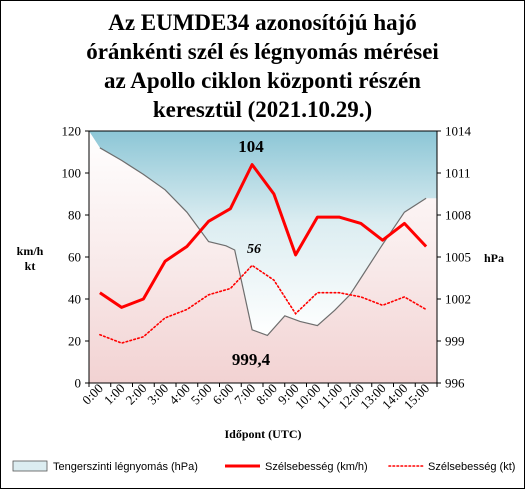 This screenshot has height=489, width=525. What do you see at coordinates (157, 394) in the screenshot?
I see `x-tick-label: 3:00` at bounding box center [157, 394].